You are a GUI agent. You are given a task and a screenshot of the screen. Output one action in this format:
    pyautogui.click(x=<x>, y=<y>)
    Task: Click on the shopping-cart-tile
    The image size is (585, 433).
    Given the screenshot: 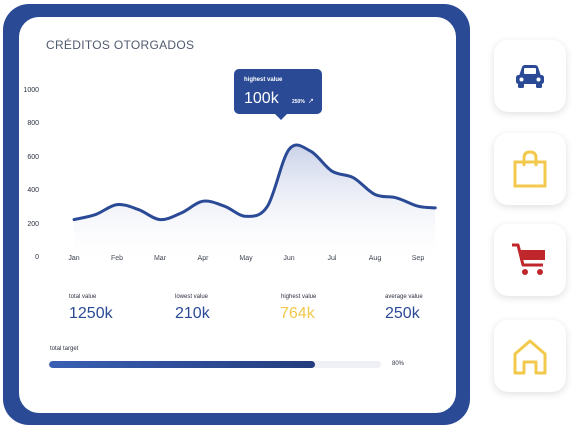 What is the action you would take?
    pyautogui.click(x=530, y=260)
    